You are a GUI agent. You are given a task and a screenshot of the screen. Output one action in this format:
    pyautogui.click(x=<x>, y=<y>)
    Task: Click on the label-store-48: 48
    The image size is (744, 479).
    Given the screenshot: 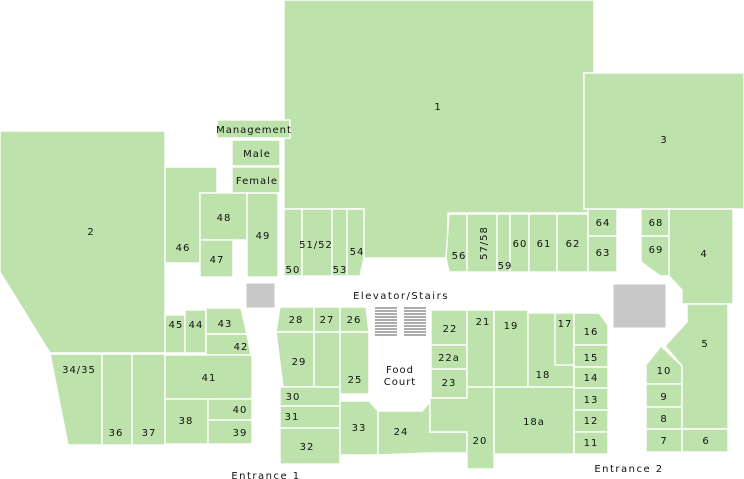 What is the action you would take?
    pyautogui.click(x=224, y=218)
    